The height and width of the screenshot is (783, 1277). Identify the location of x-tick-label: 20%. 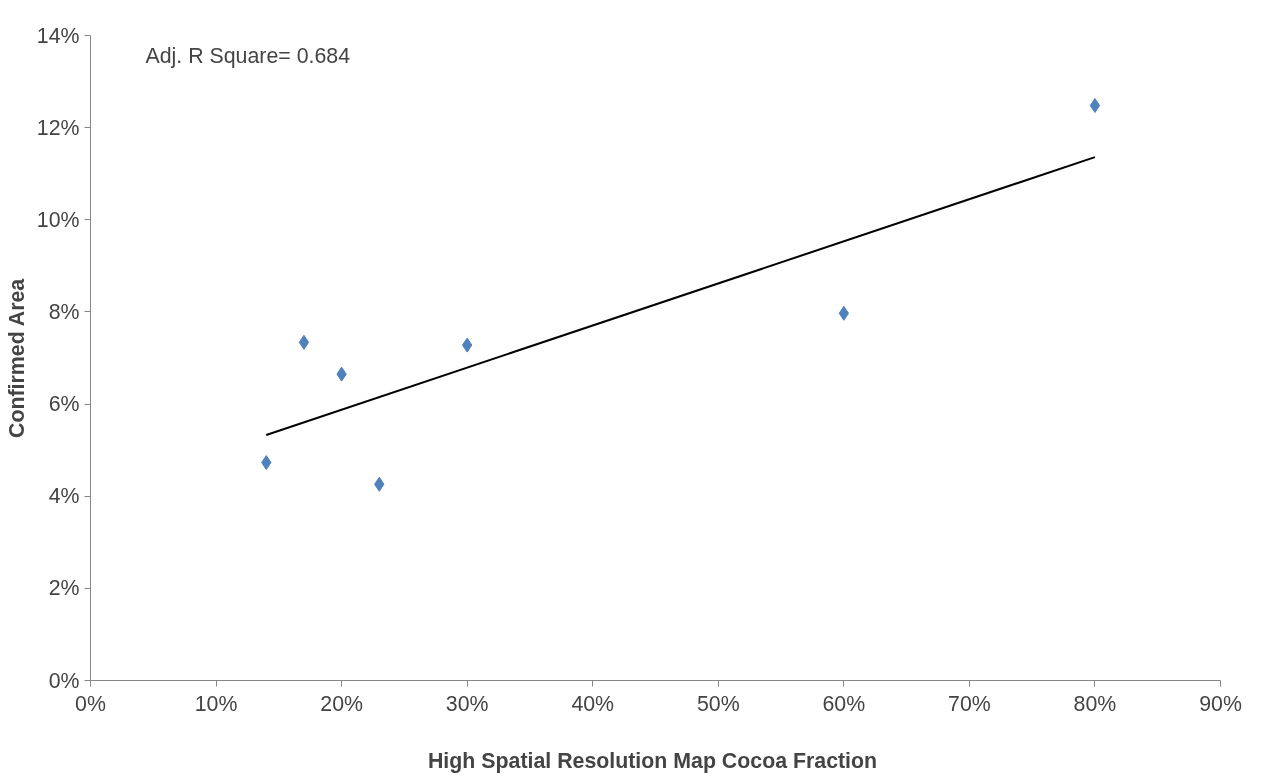
(341, 703).